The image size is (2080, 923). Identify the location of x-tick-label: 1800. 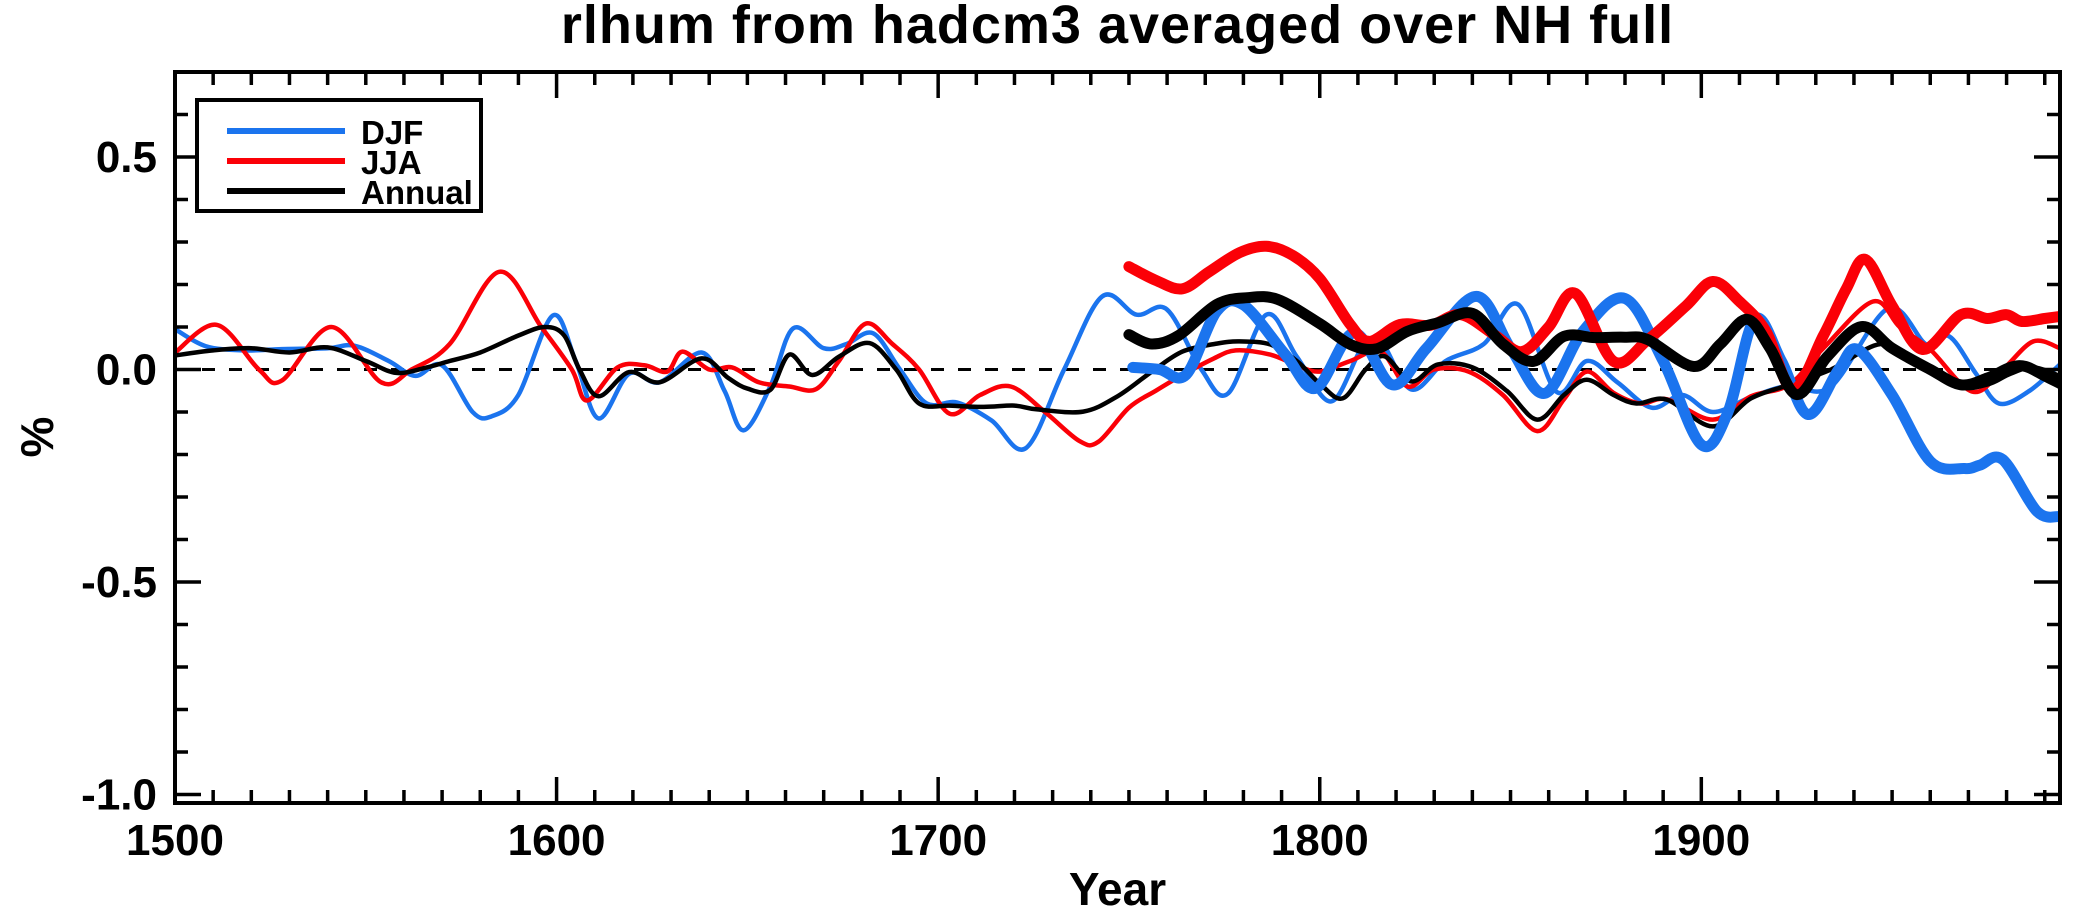
(1320, 840).